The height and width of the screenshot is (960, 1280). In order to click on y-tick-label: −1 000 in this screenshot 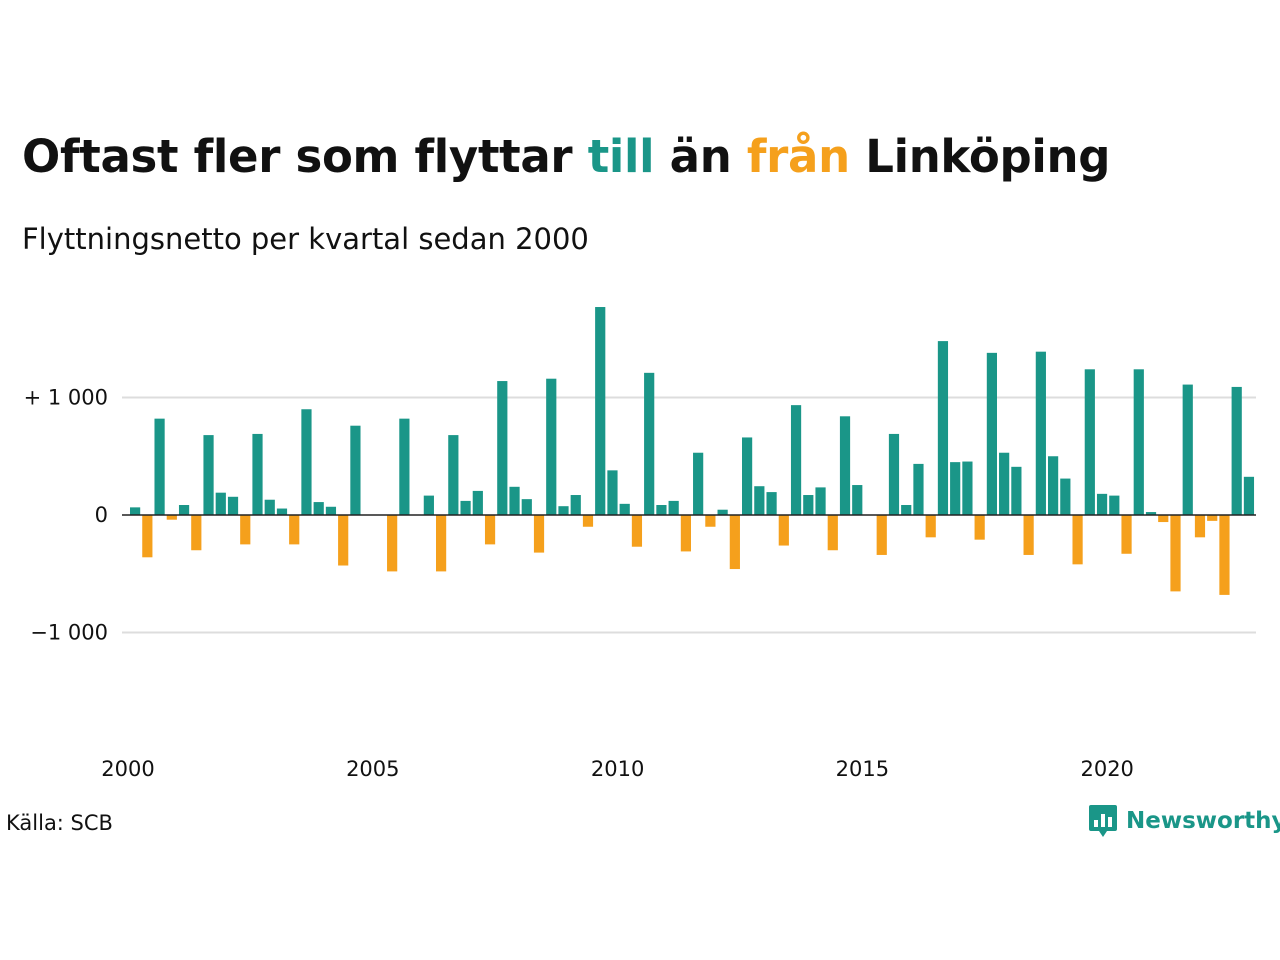, I will do `click(69, 633)`.